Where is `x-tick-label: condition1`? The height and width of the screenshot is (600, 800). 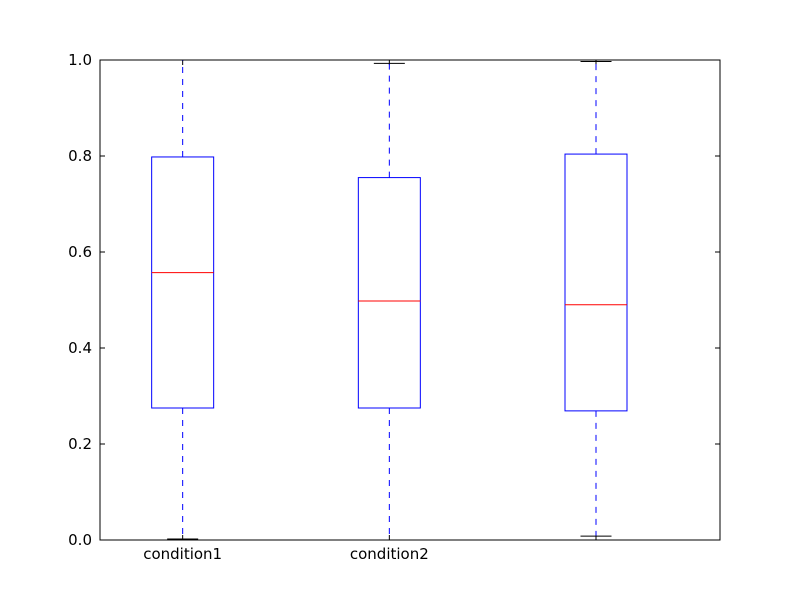 x-tick-label: condition1 is located at coordinates (182, 554).